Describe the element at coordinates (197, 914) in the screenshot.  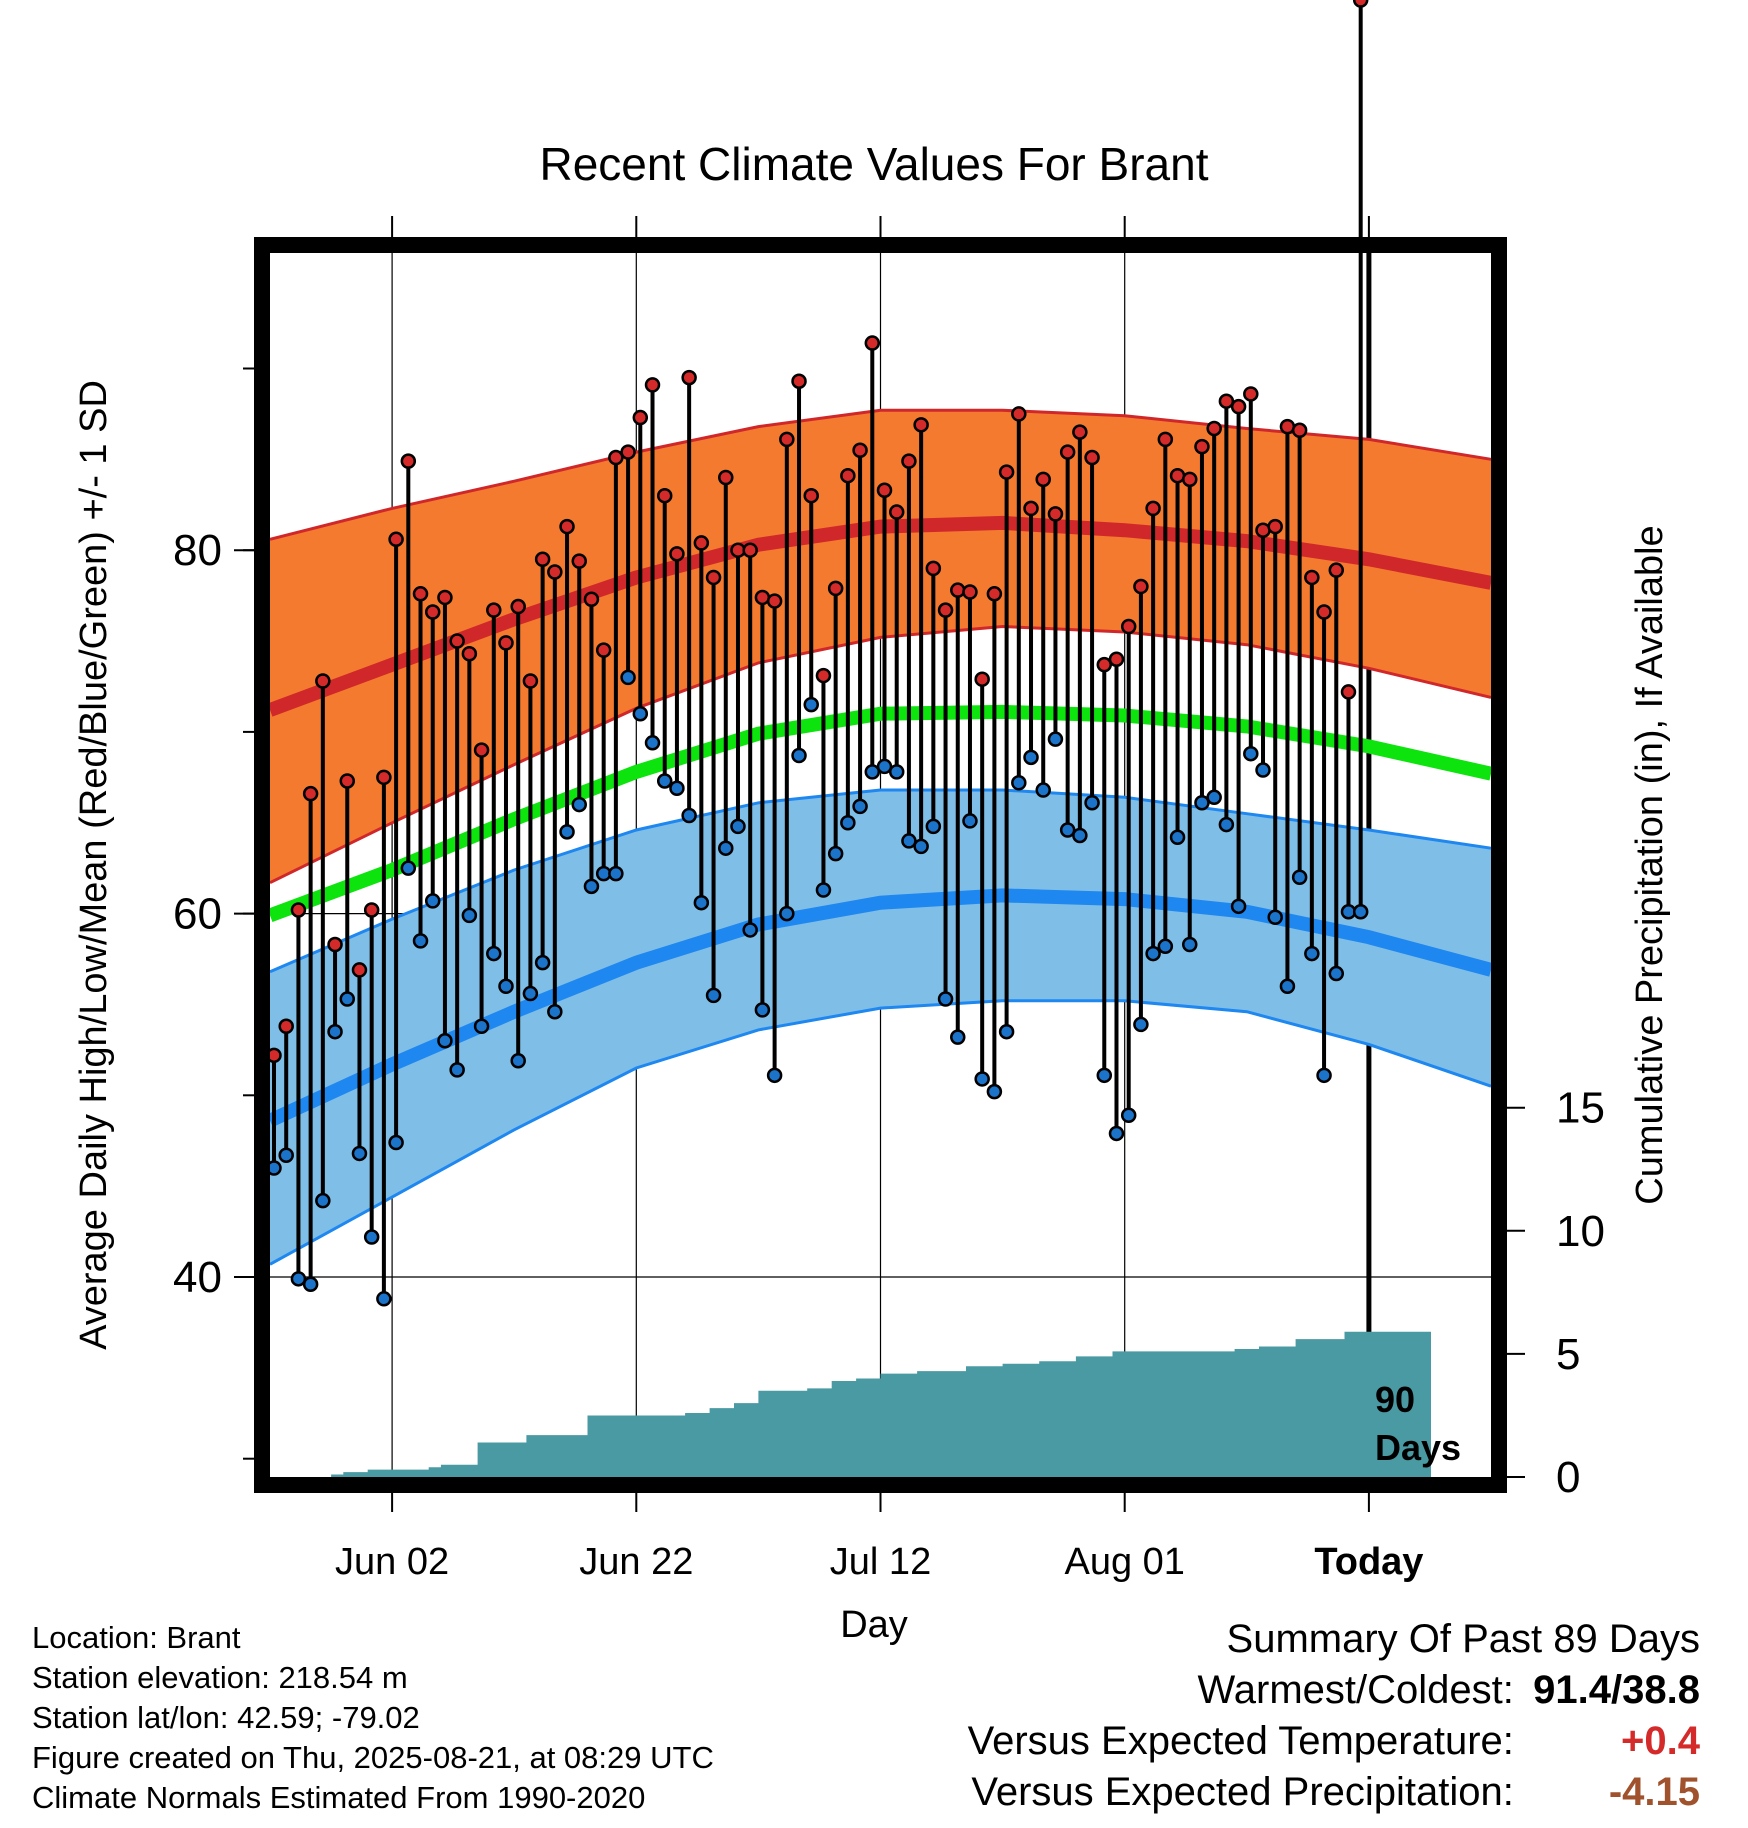
I see `y-tick-label: 60` at that location.